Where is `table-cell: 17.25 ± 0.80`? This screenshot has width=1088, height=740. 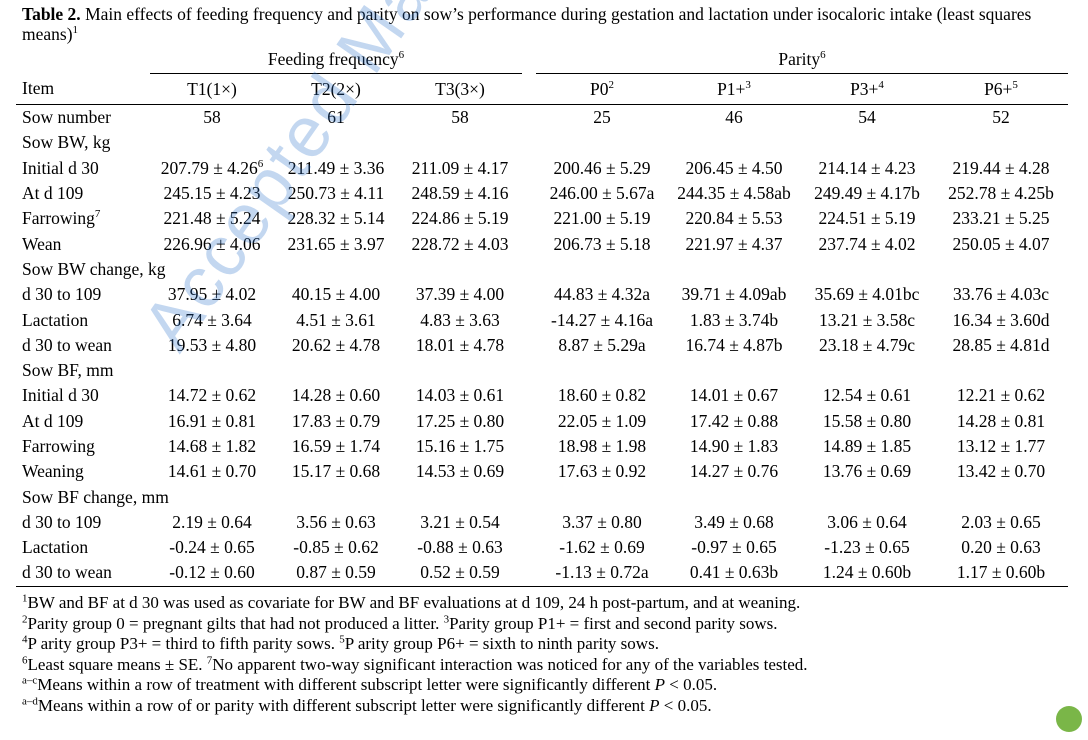 table-cell: 17.25 ± 0.80 is located at coordinates (460, 420).